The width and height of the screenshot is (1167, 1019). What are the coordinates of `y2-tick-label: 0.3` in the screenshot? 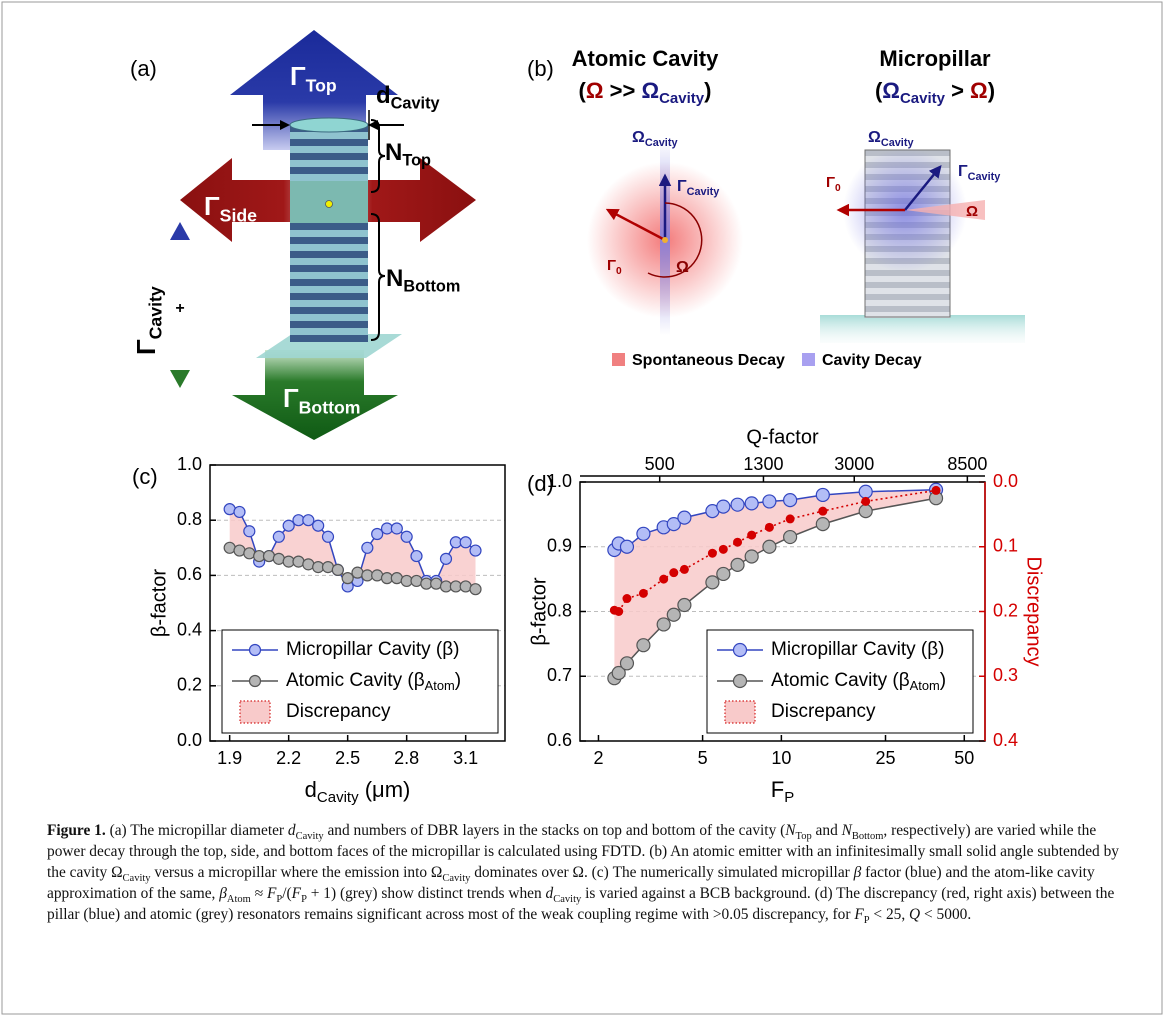 It's located at (1005, 675).